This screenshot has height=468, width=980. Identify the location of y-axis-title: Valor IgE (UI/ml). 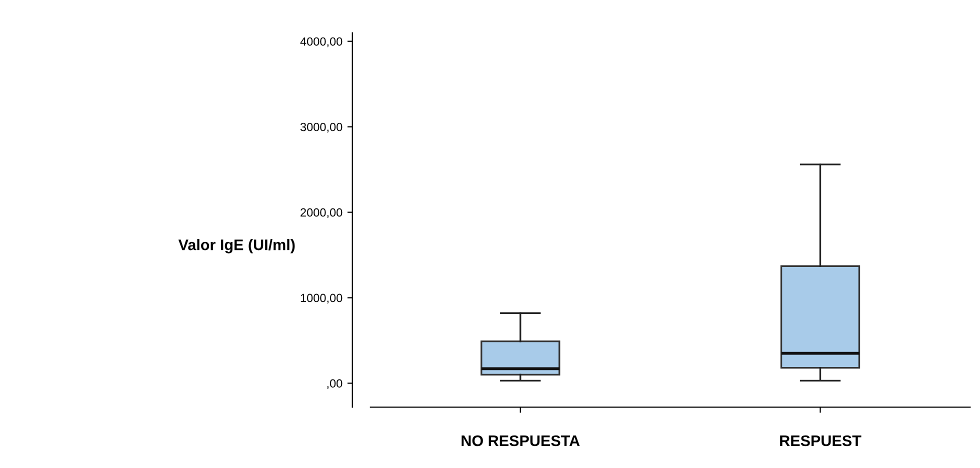
(236, 246).